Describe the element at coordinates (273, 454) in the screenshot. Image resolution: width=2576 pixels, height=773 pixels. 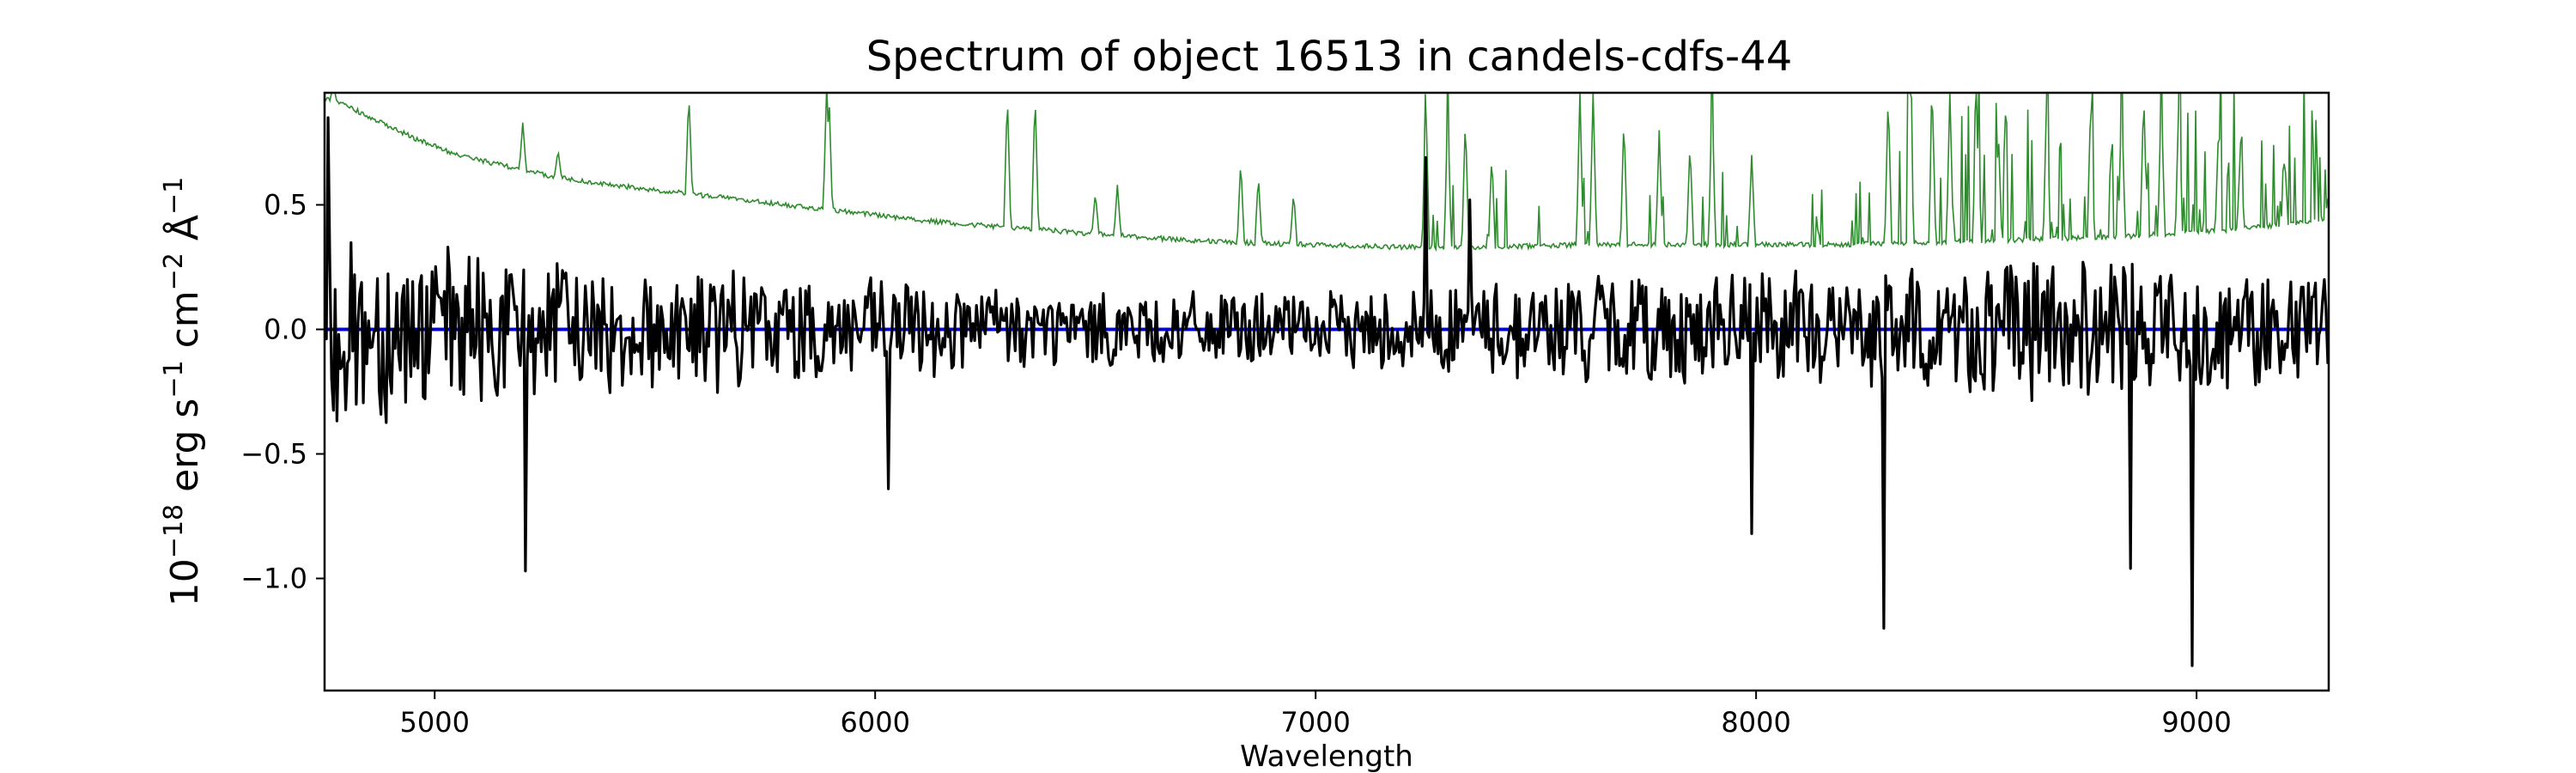
I see `y-tick-label: −0.5` at that location.